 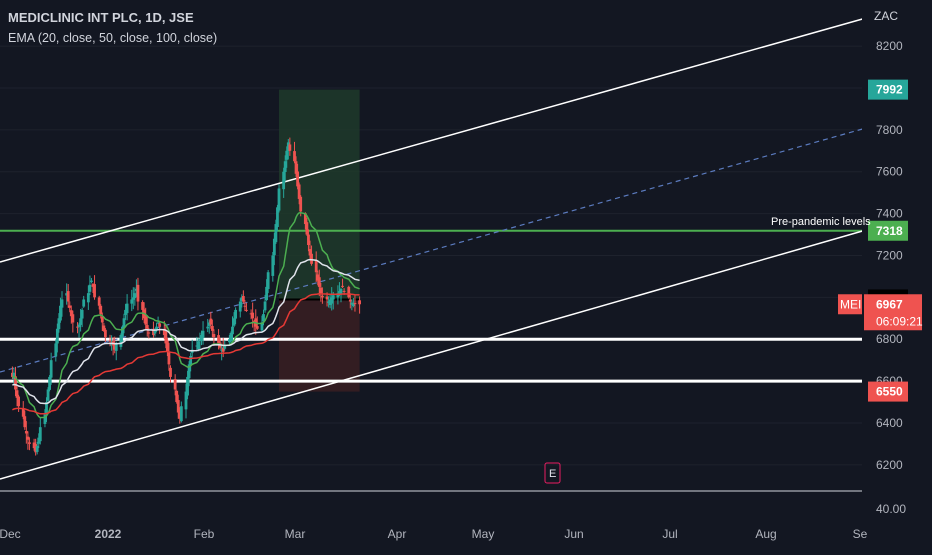 What do you see at coordinates (889, 90) in the screenshot?
I see `target-price-label: 7992` at bounding box center [889, 90].